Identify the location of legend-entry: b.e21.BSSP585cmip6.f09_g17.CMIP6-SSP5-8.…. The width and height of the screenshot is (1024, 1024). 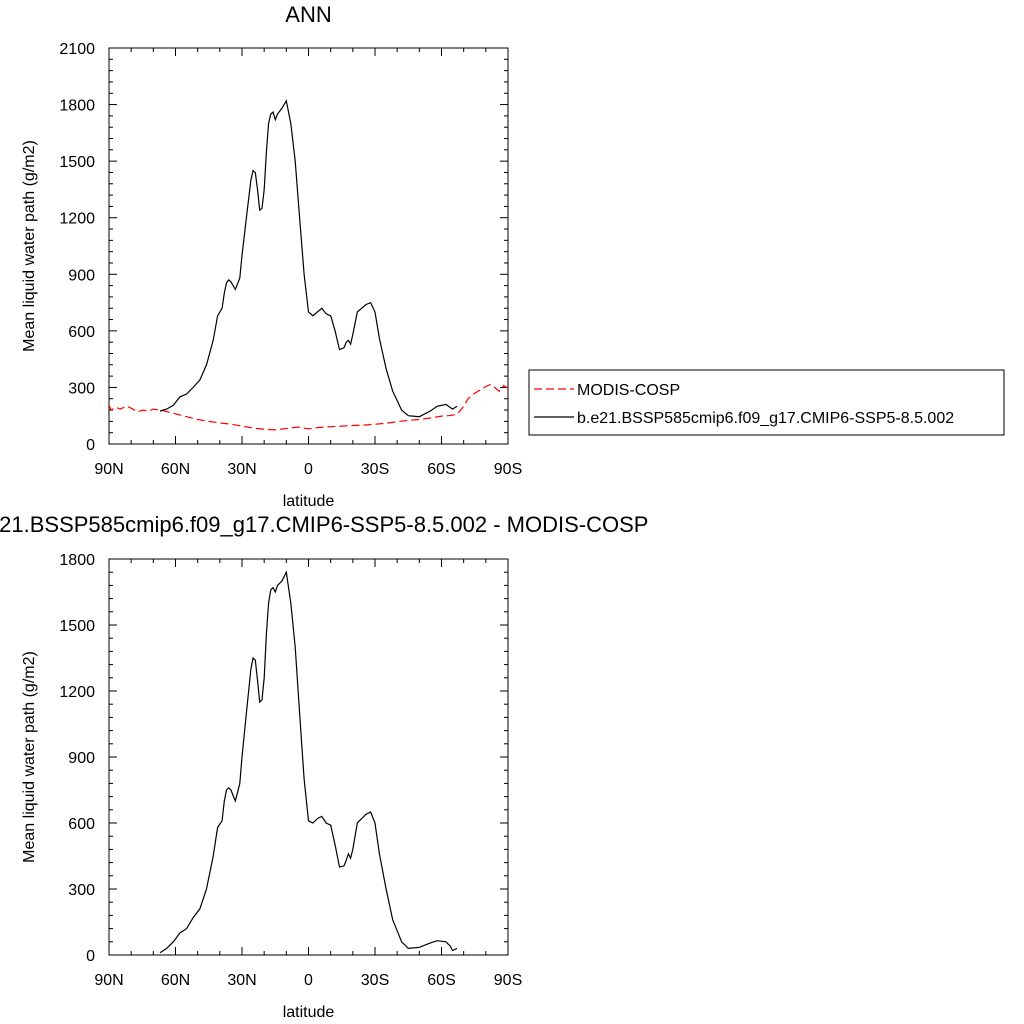
(765, 418).